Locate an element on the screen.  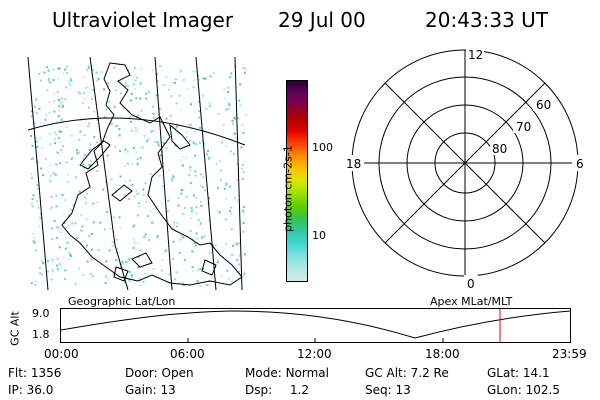
glon-field: GLon: 102.5 is located at coordinates (523, 390).